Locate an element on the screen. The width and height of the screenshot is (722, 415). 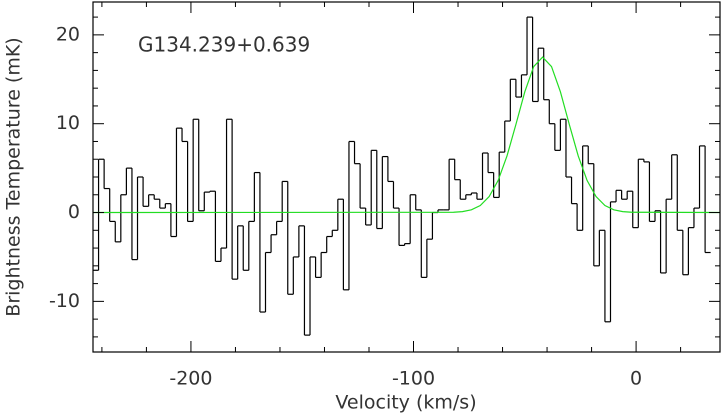
x-axis-label: Velocity (km/s) is located at coordinates (405, 403).